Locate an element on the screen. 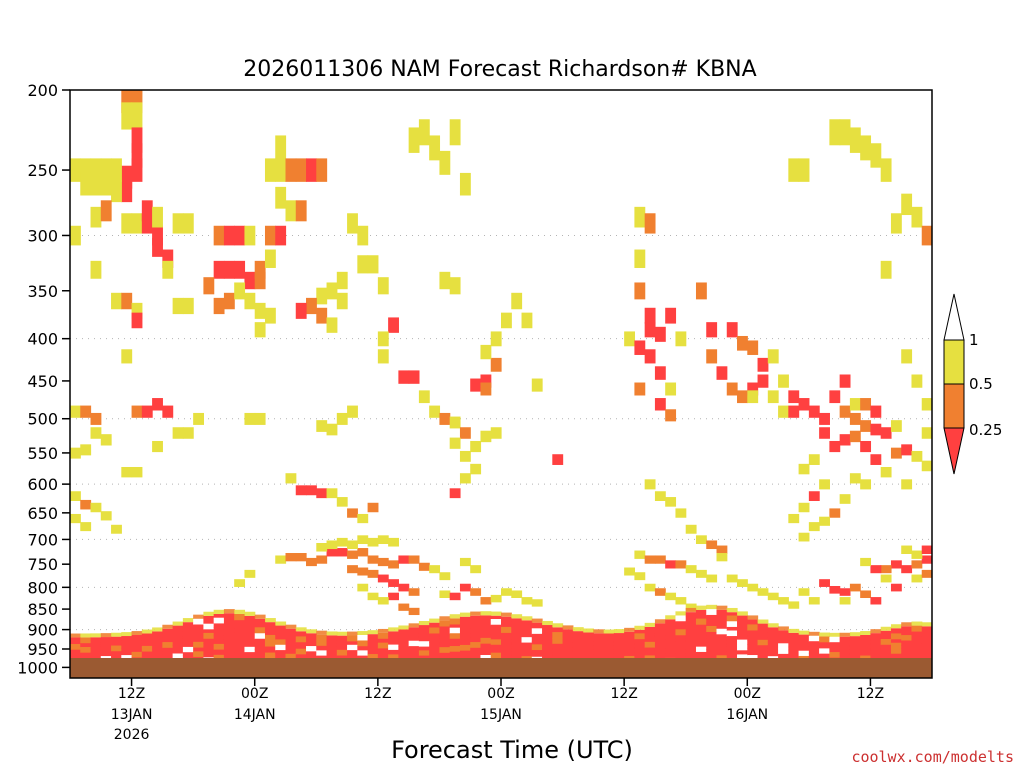  y-tick-label: 350 is located at coordinates (42, 291).